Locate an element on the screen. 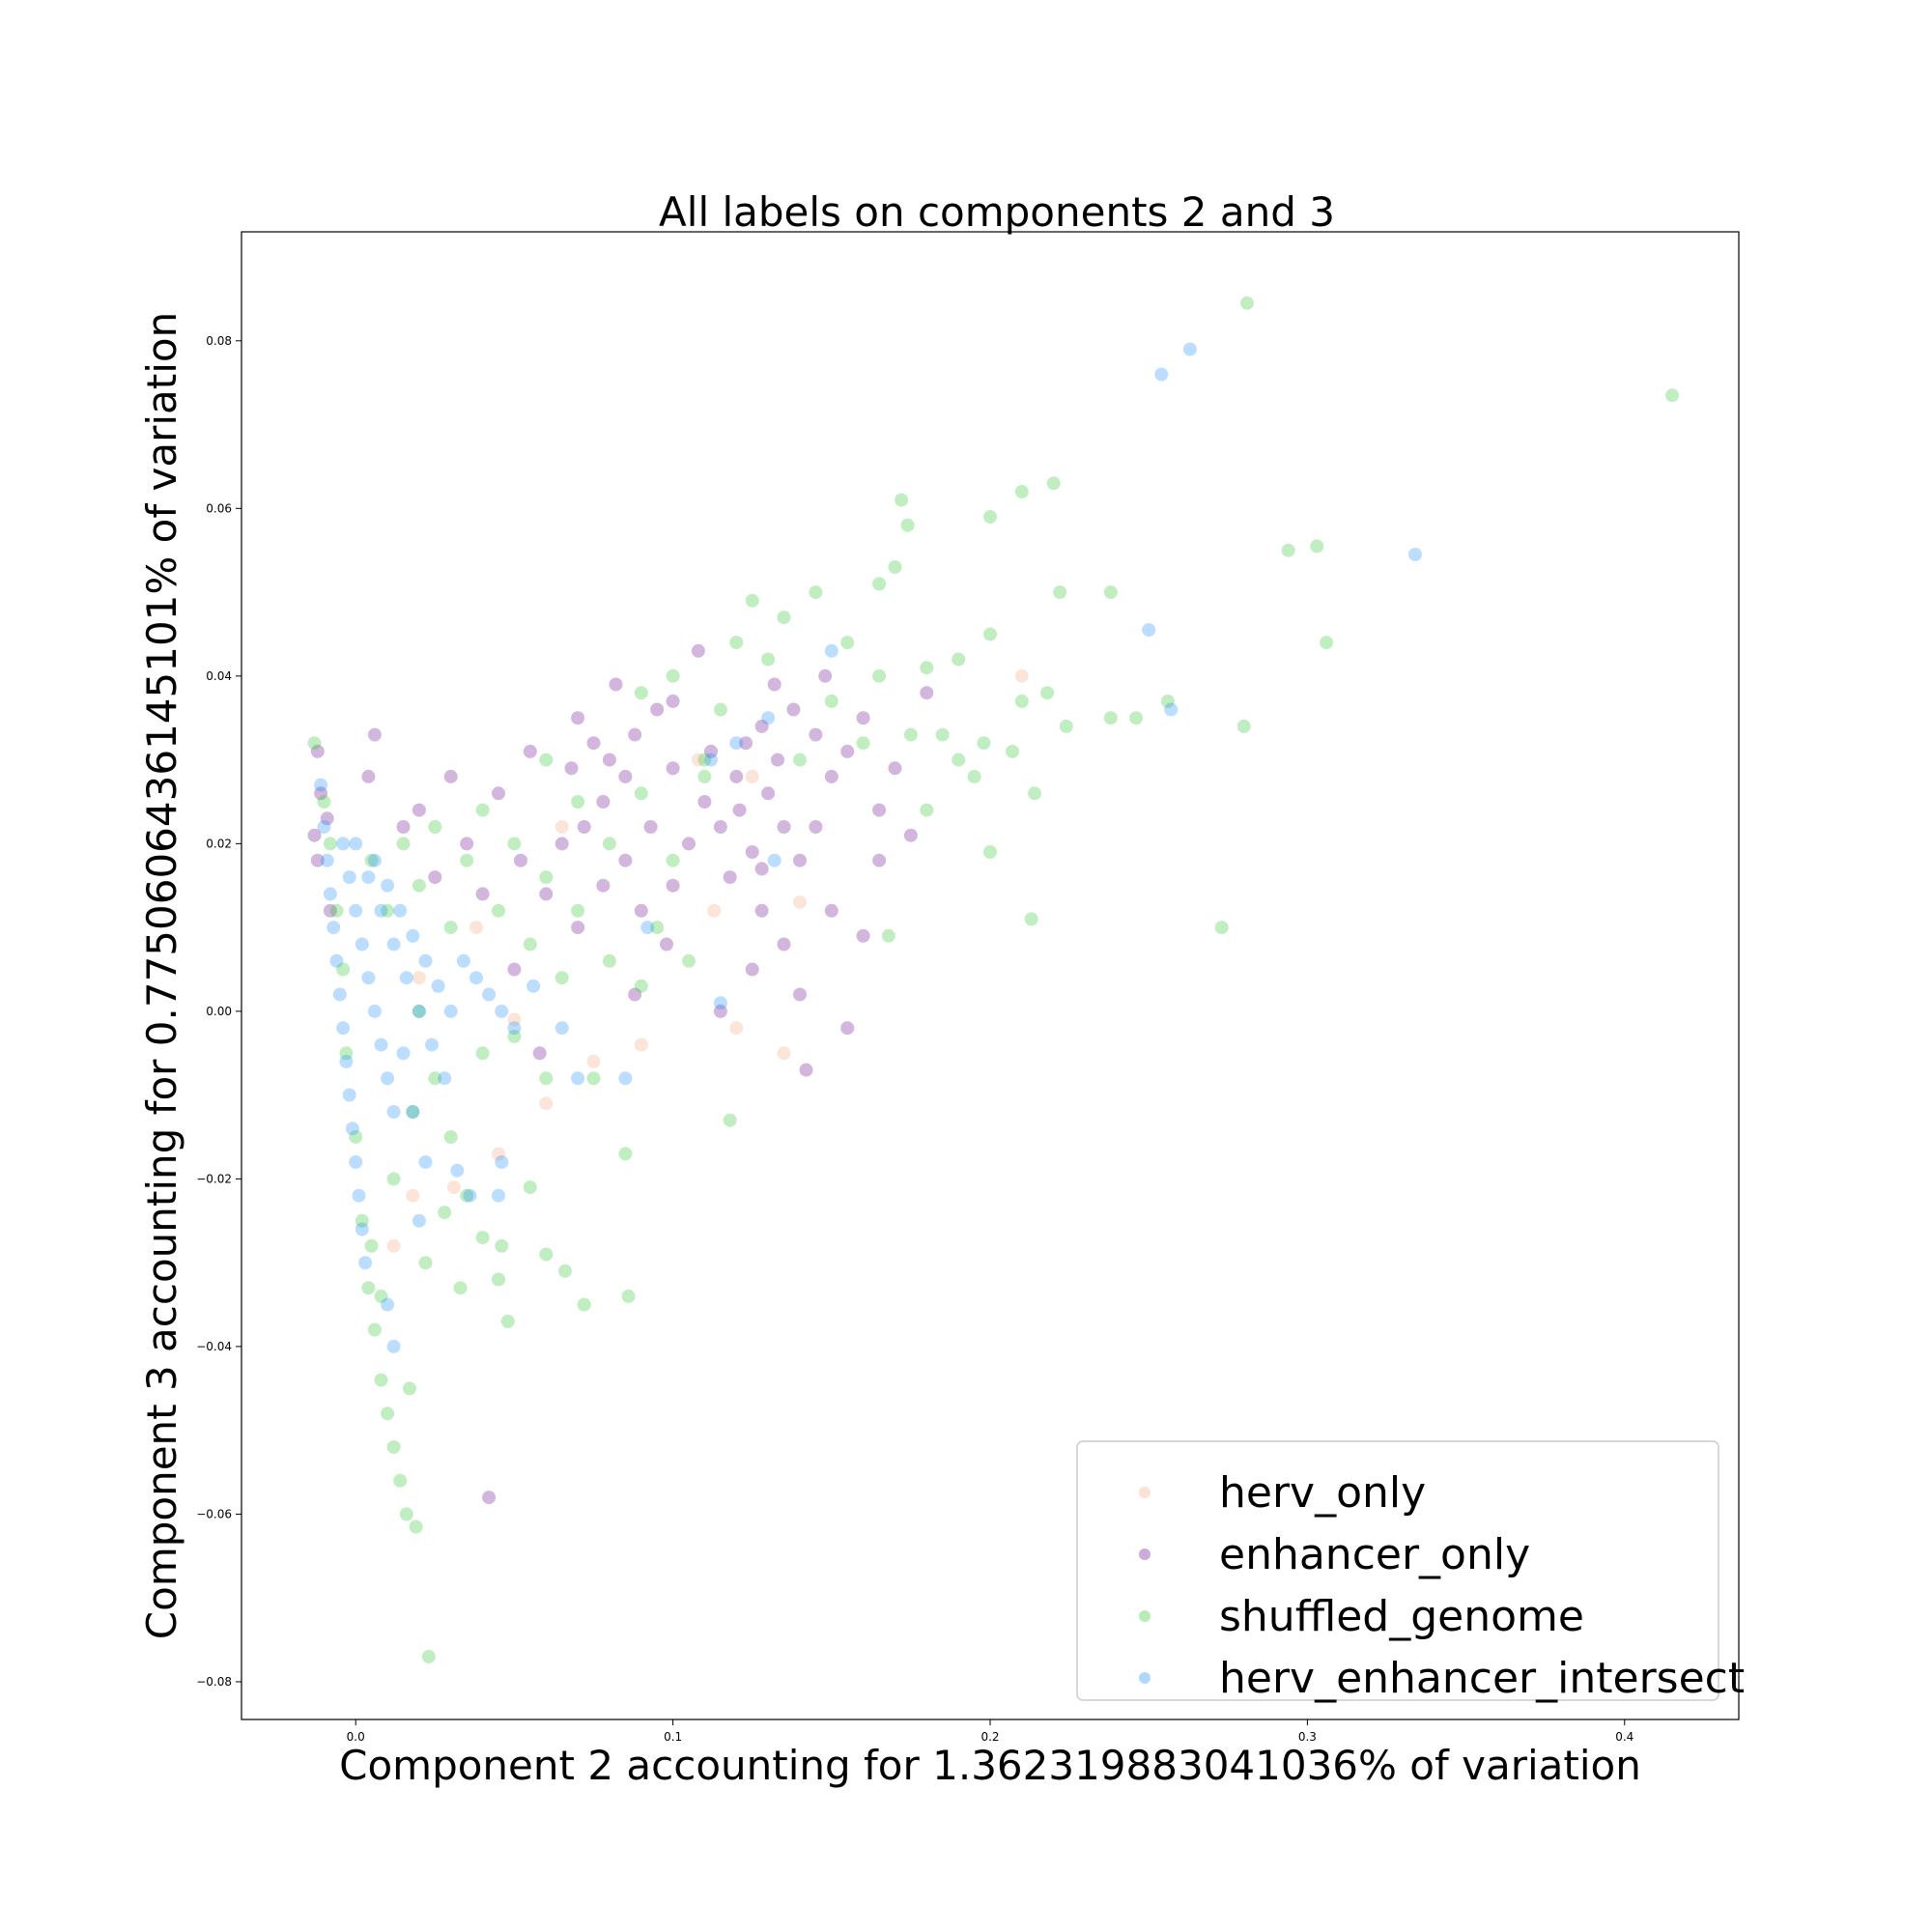 The width and height of the screenshot is (1932, 1932). series-herv_only is located at coordinates (707, 960).